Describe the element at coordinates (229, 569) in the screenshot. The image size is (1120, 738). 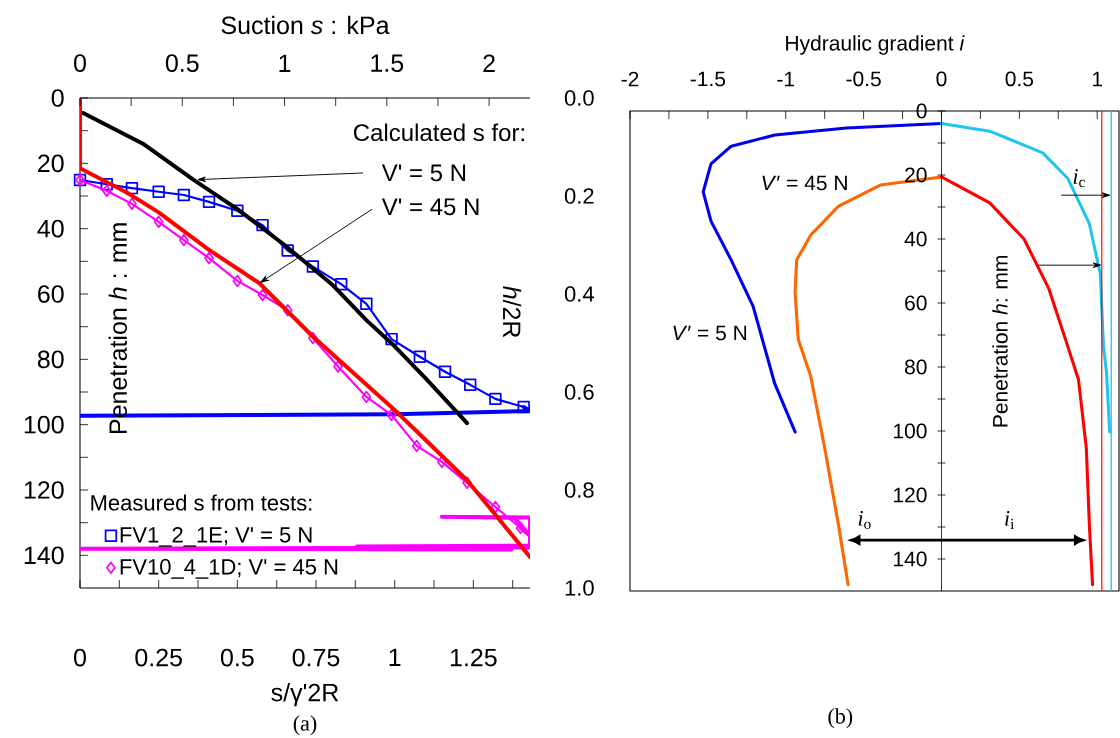
I see `legend-label: FV10_4_1D; V' = 45 N` at that location.